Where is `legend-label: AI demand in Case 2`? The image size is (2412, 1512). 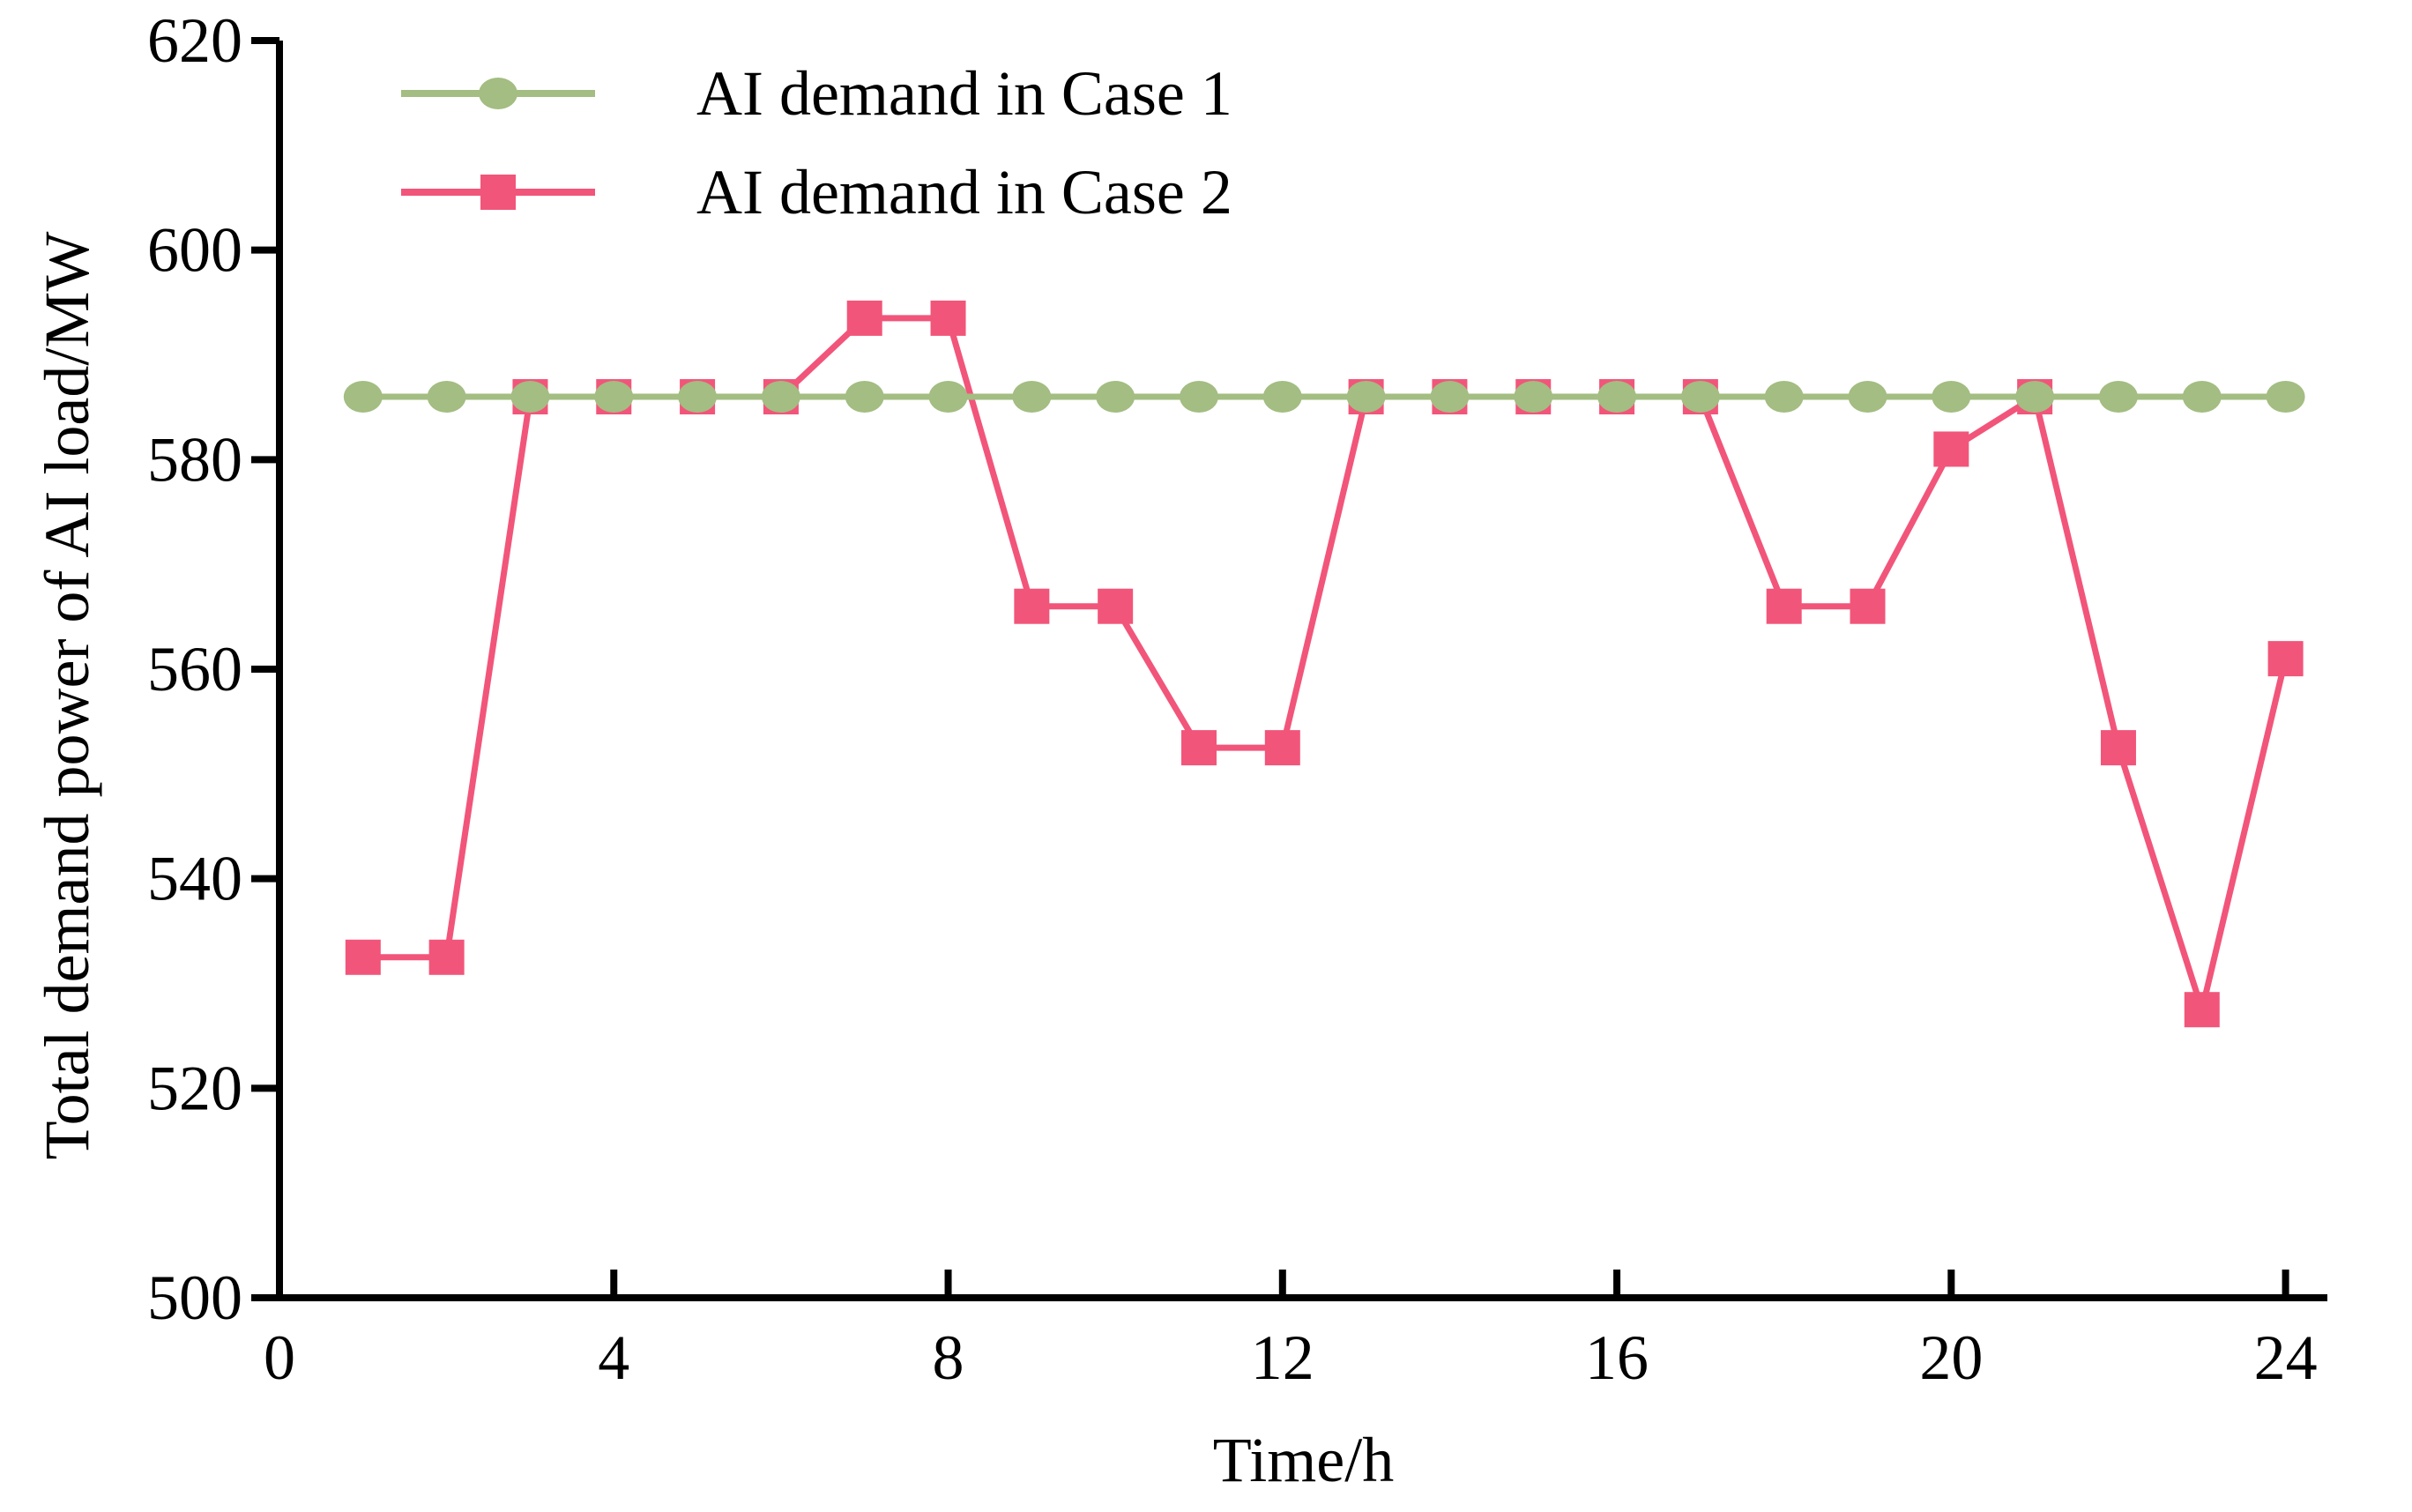
legend-label: AI demand in Case 2 is located at coordinates (964, 192).